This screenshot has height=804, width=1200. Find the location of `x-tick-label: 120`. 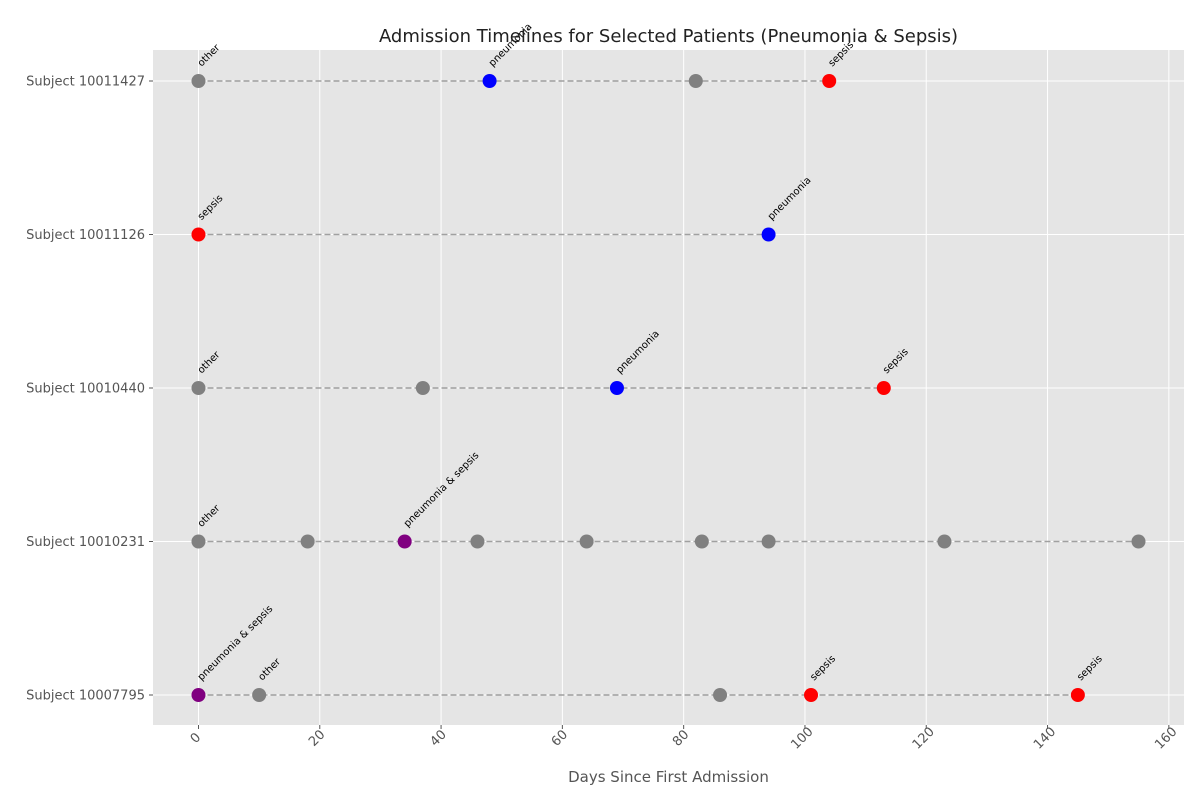

x-tick-label: 120 is located at coordinates (924, 738).